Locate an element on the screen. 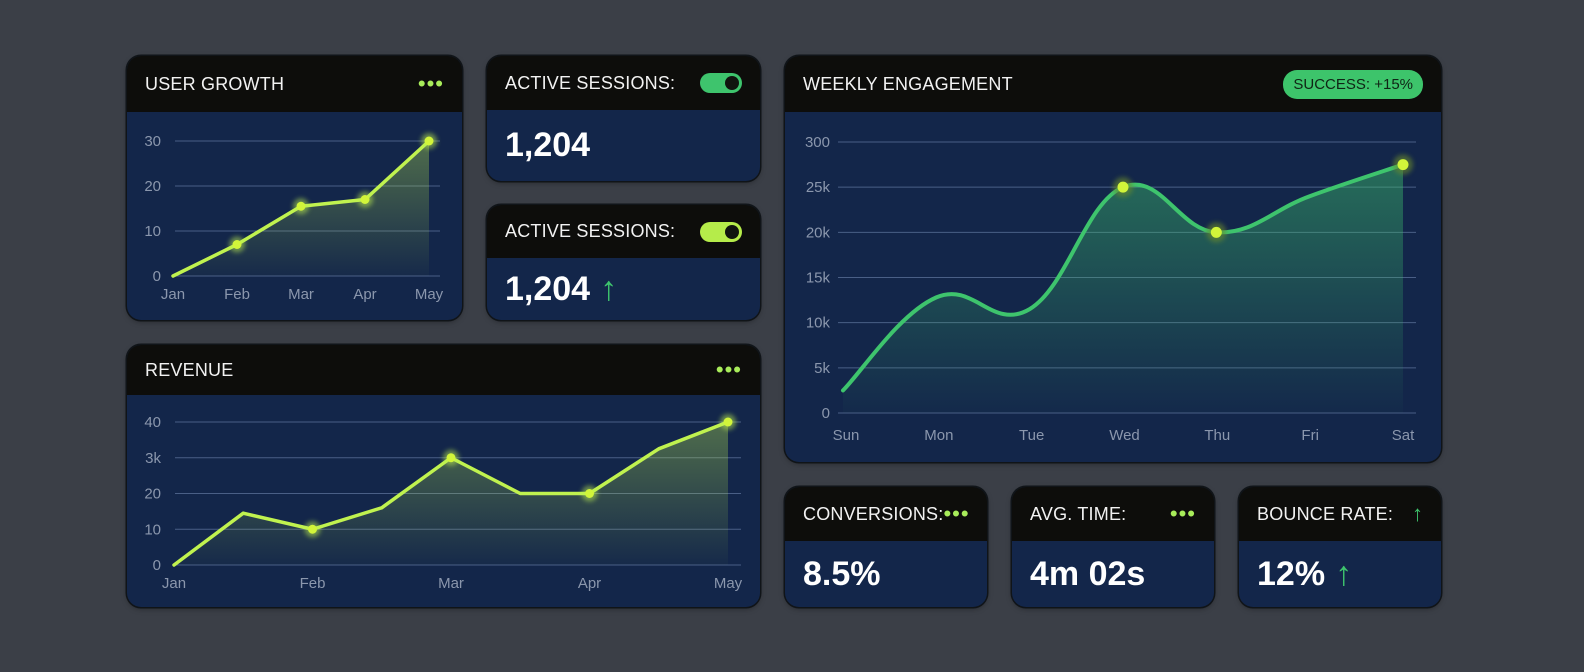  x-tick-label: Fri is located at coordinates (1310, 435).